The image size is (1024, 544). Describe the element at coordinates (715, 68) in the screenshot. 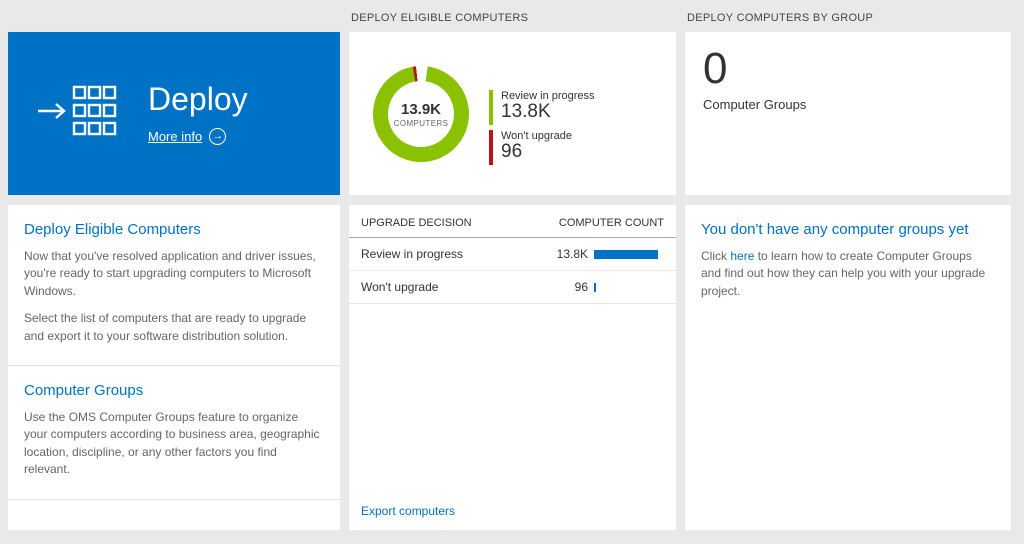

I see `computer-groups-count: 0` at that location.